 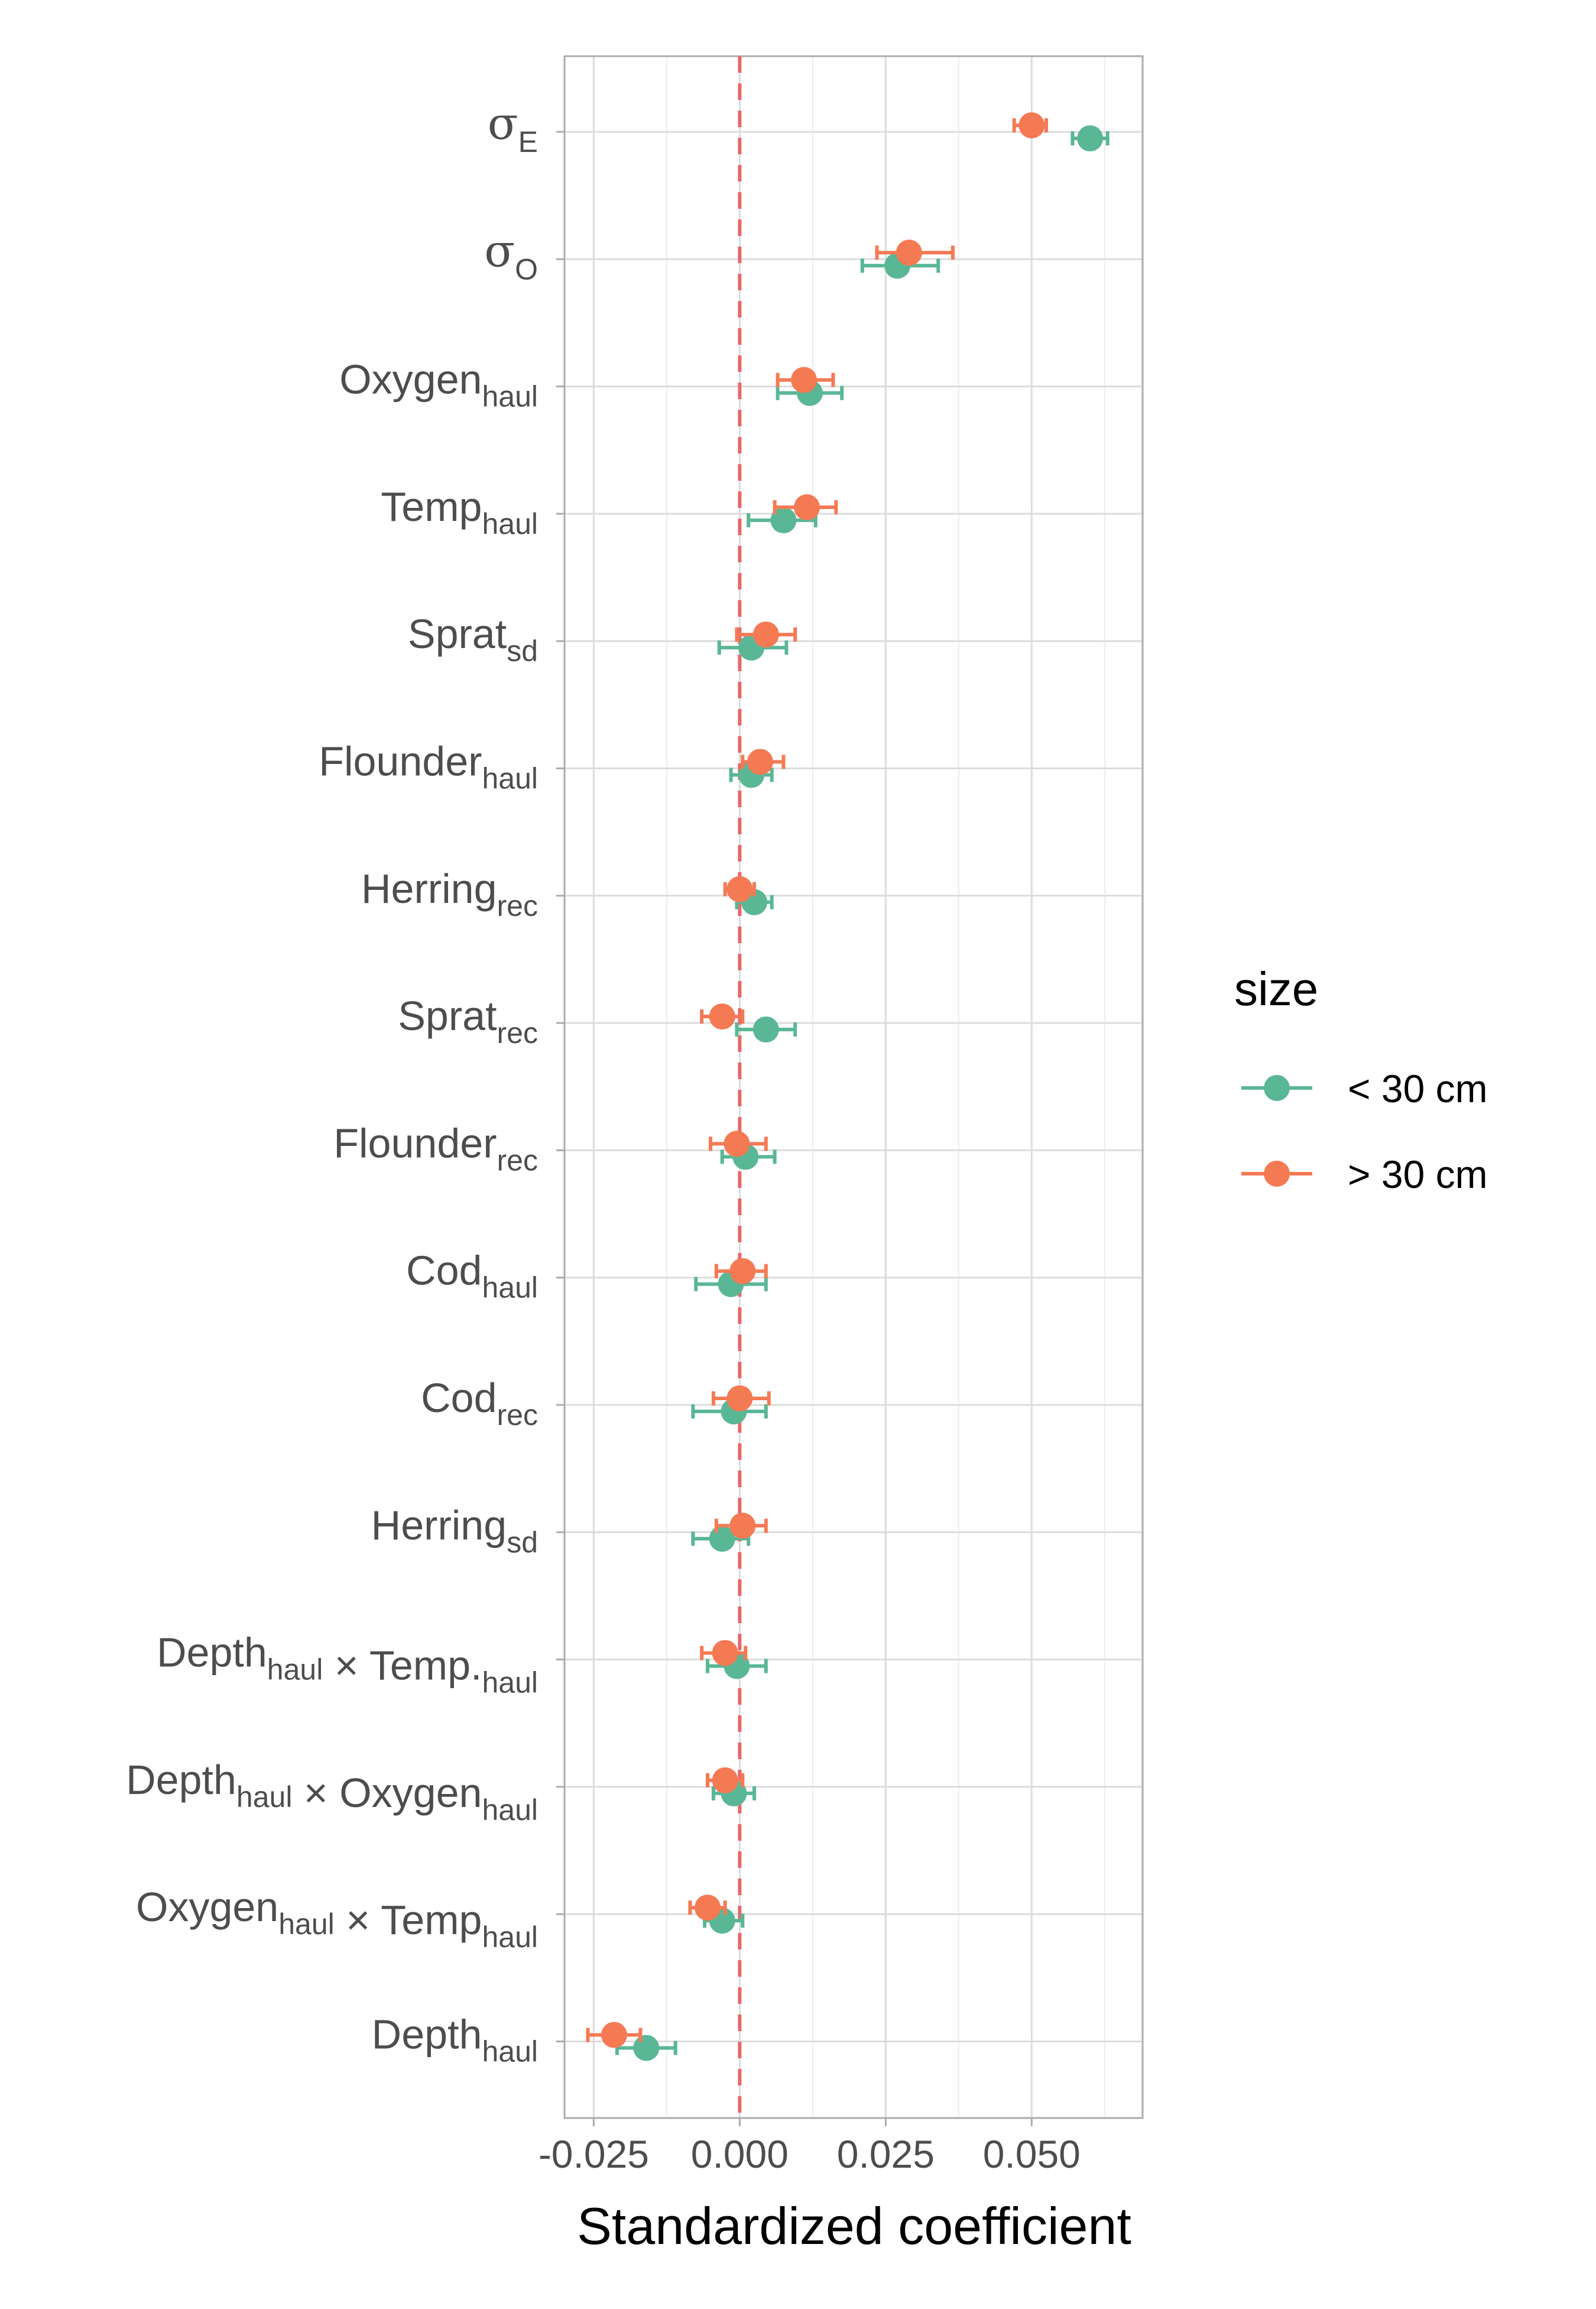 I want to click on x-axis-title: Standardized coefficient, so click(x=854, y=2226).